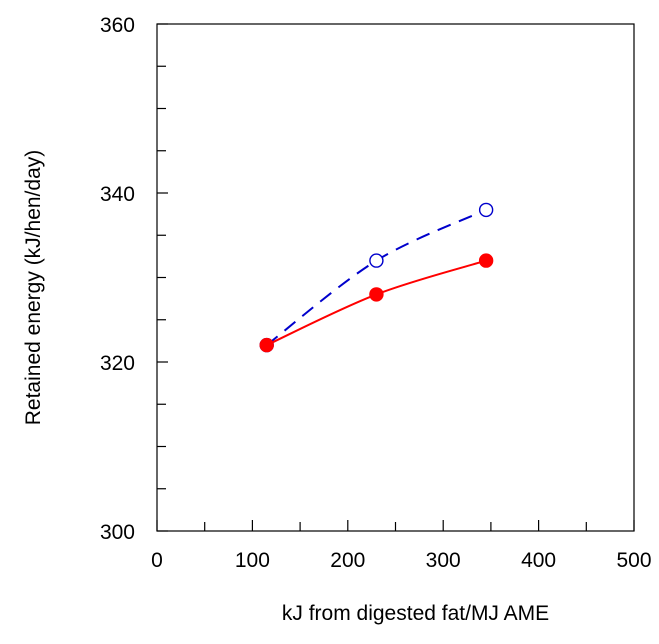 Image resolution: width=659 pixels, height=644 pixels. I want to click on x-axis-title: kJ from digested fat/MJ AME, so click(415, 613).